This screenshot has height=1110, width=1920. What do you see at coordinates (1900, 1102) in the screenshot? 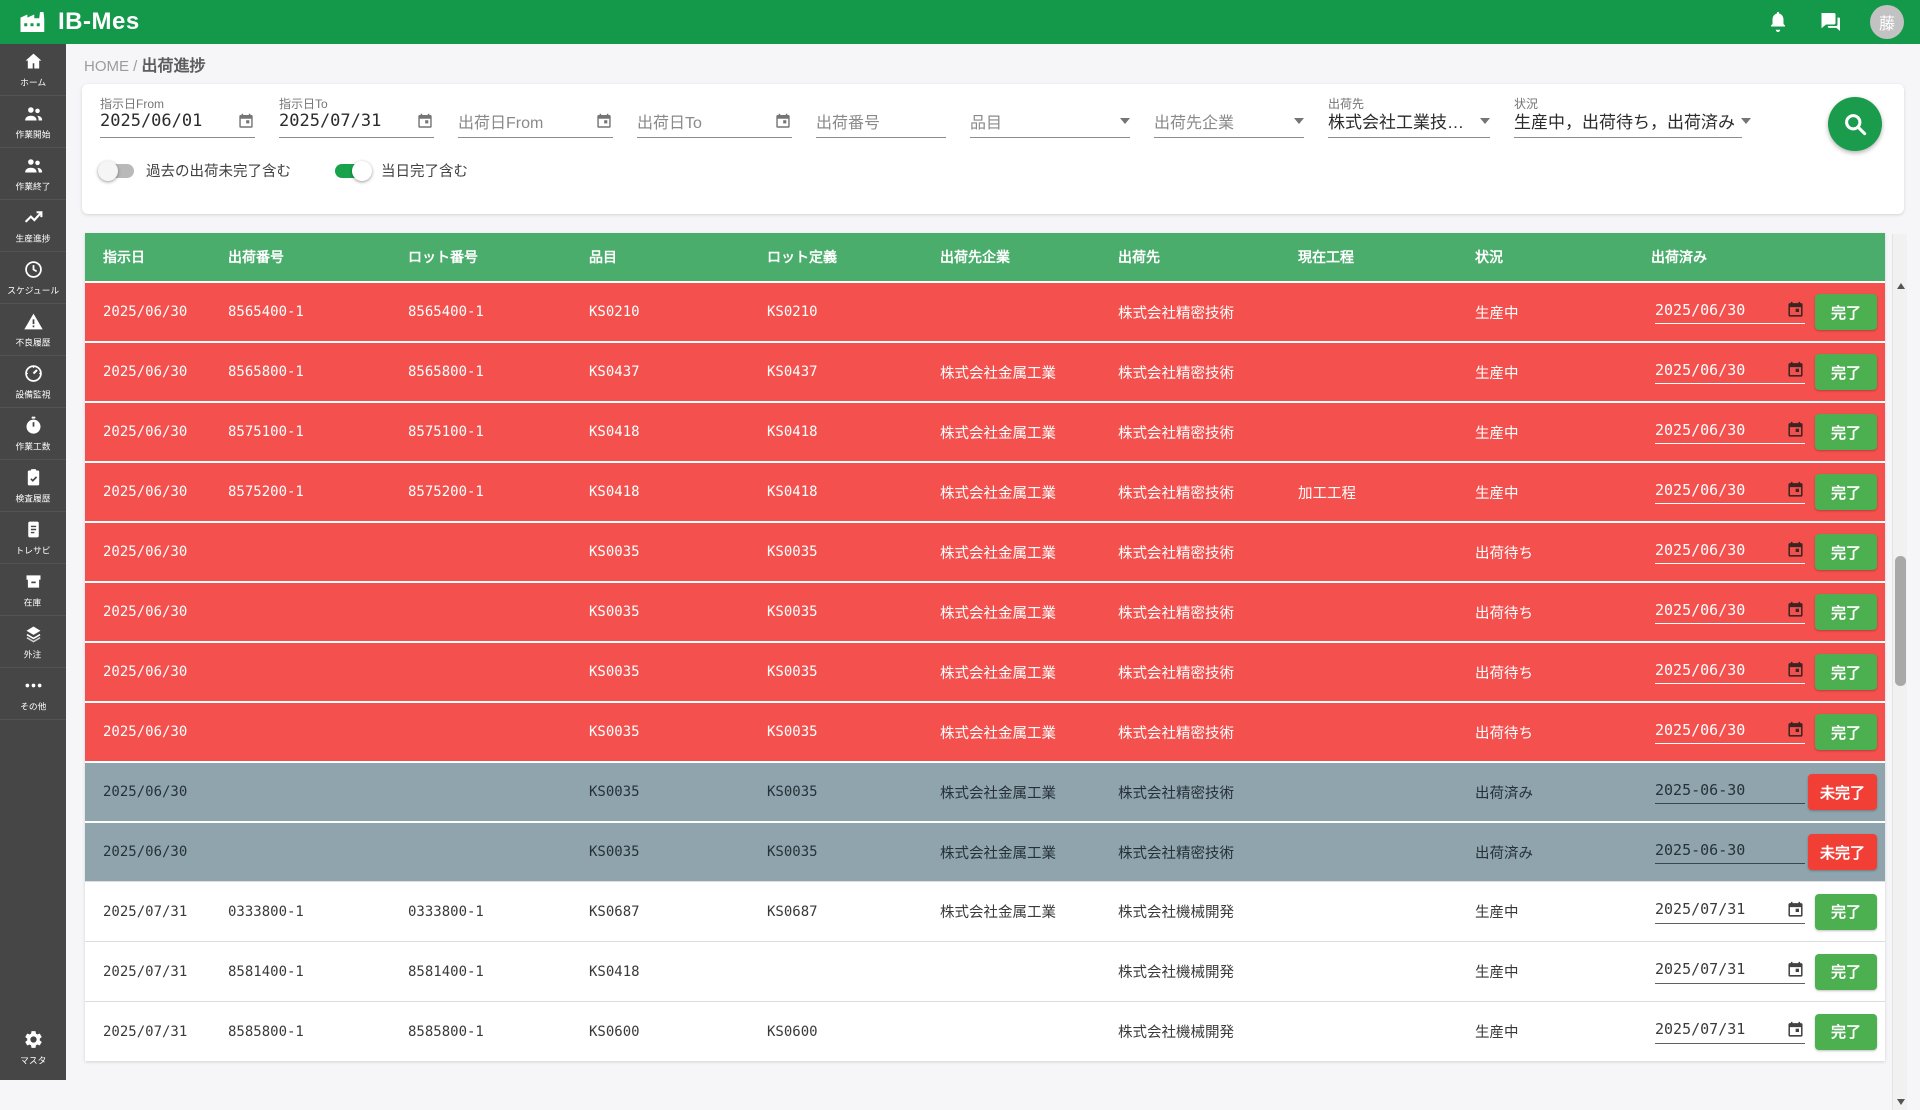
I see `scroll-down-arrow-icon` at bounding box center [1900, 1102].